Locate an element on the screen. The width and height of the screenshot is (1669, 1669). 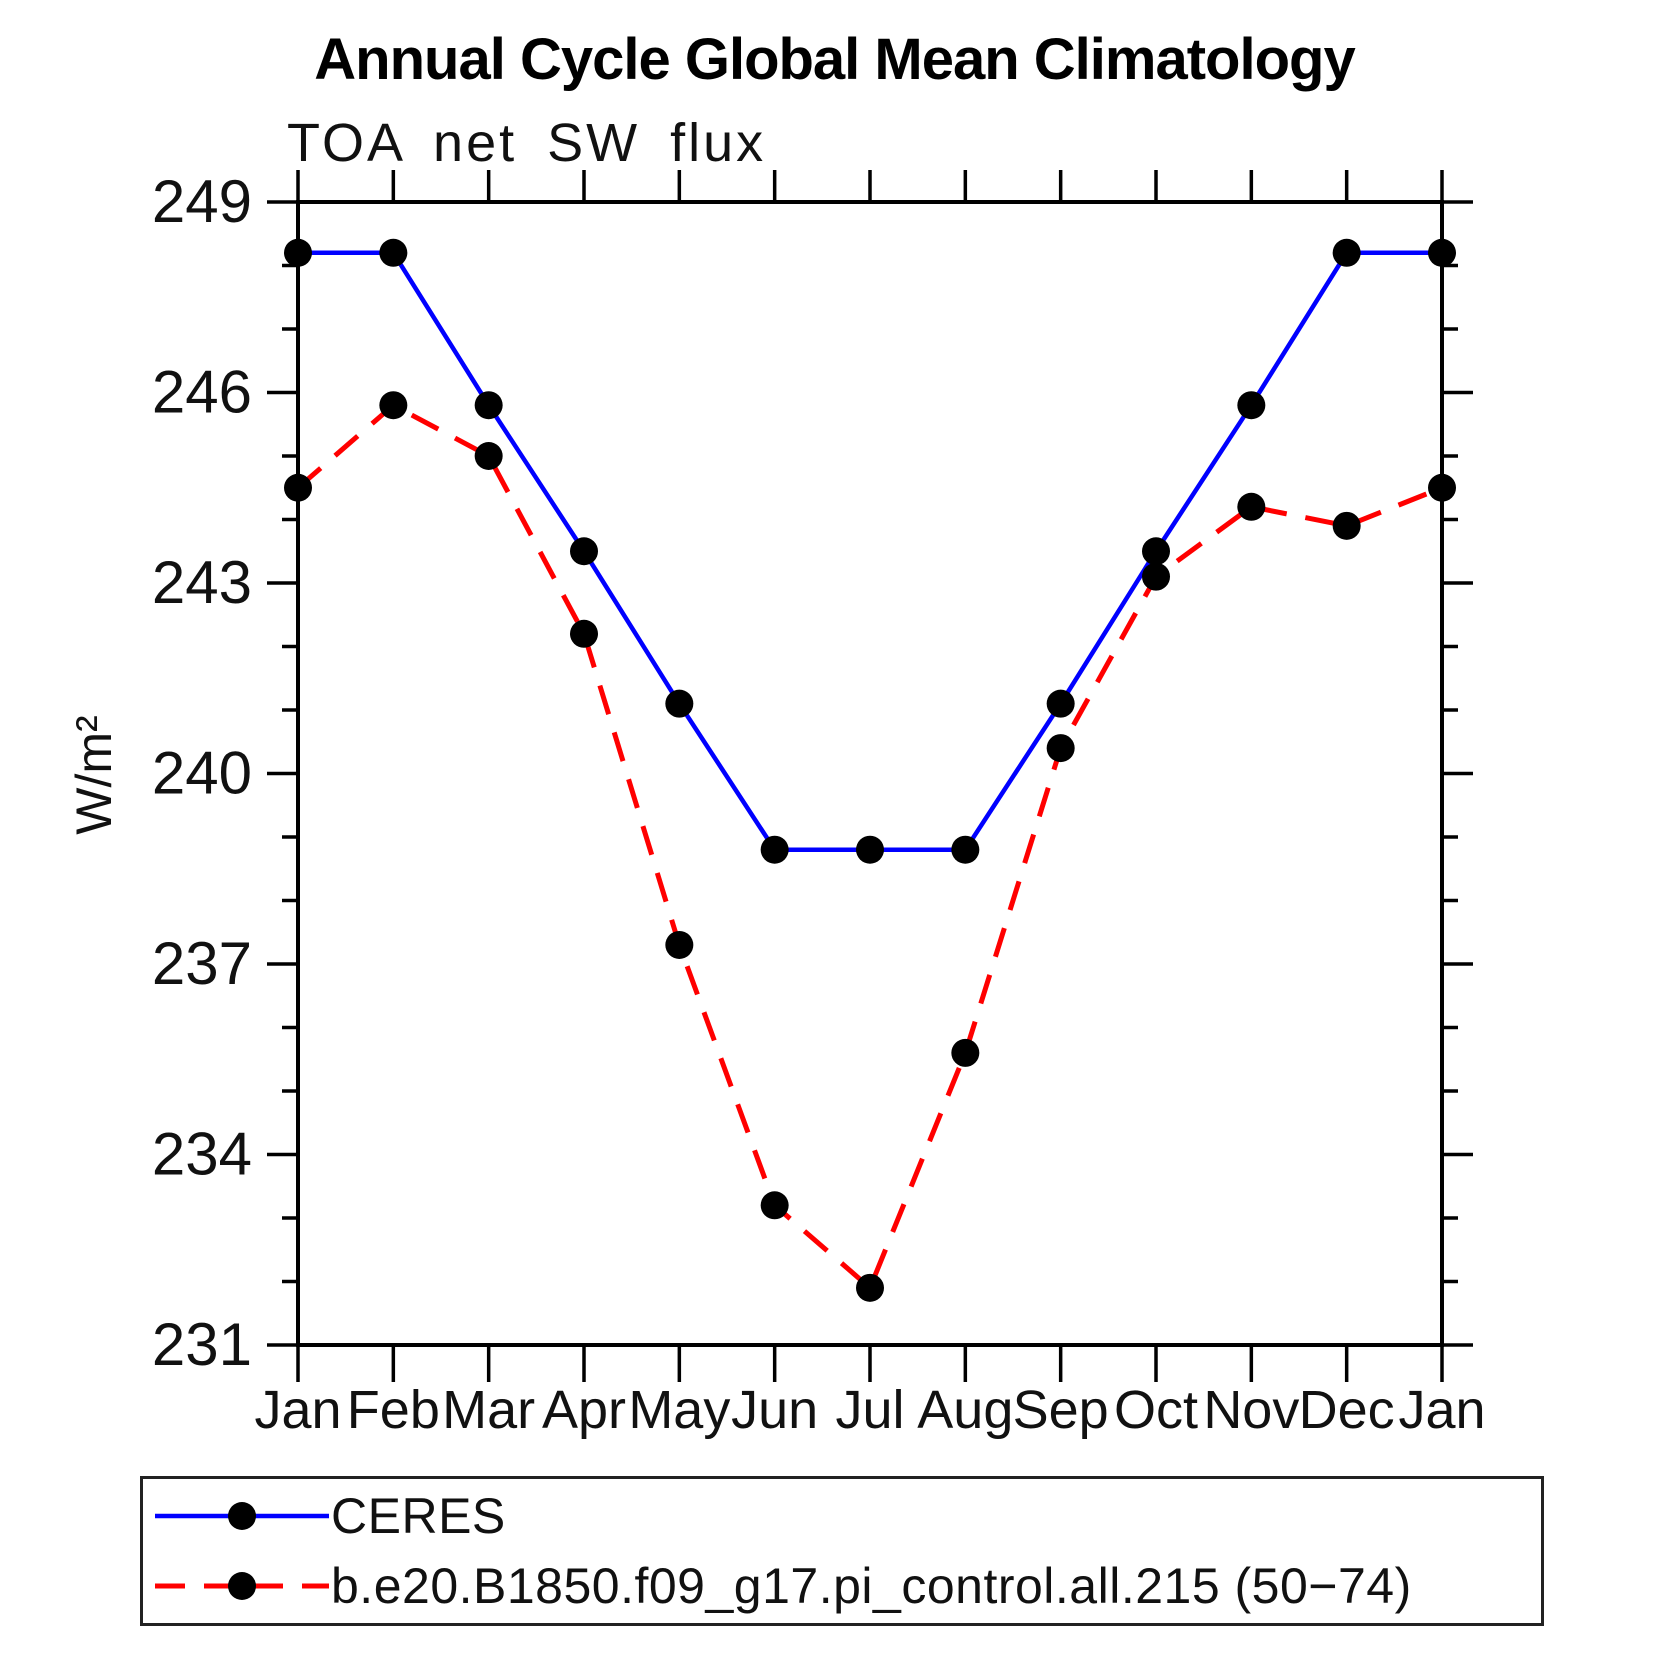
legend-line-sample-dashed is located at coordinates (242, 1586).